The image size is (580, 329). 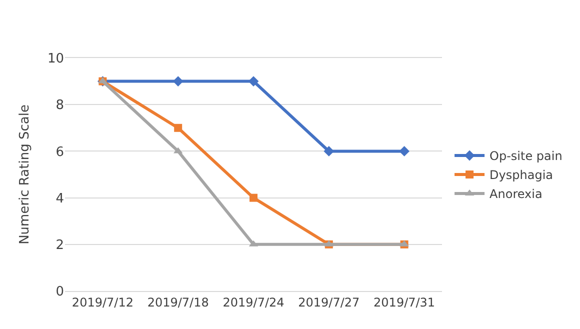 What do you see at coordinates (253, 302) in the screenshot?
I see `x-tick-label: 2019/7/24` at bounding box center [253, 302].